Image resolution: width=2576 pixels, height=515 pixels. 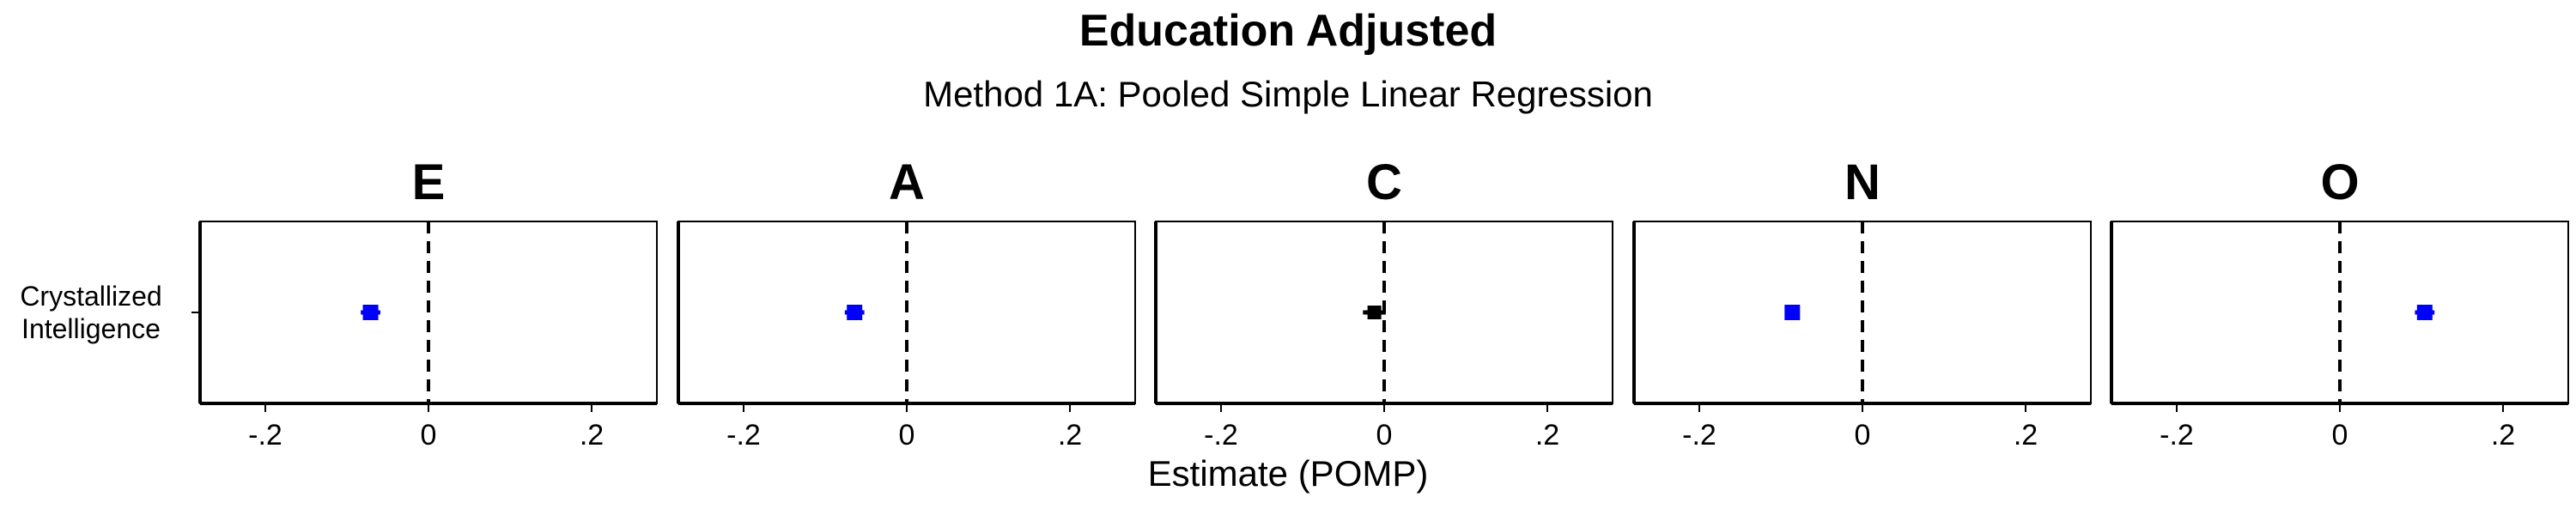 I want to click on point-estimate-n, so click(x=1792, y=312).